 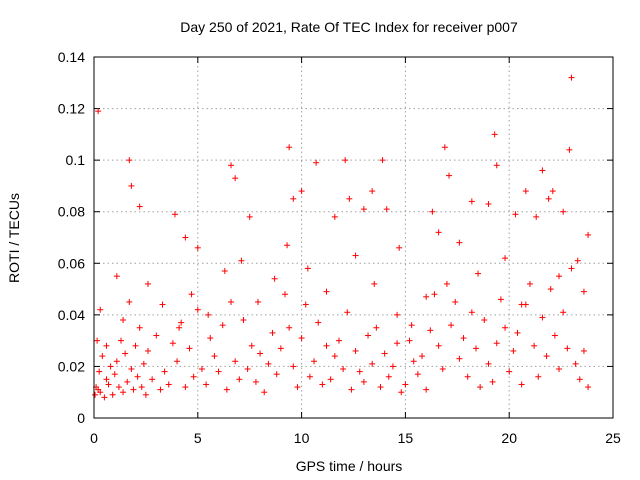 I want to click on x-tick-label: 15, so click(x=406, y=438).